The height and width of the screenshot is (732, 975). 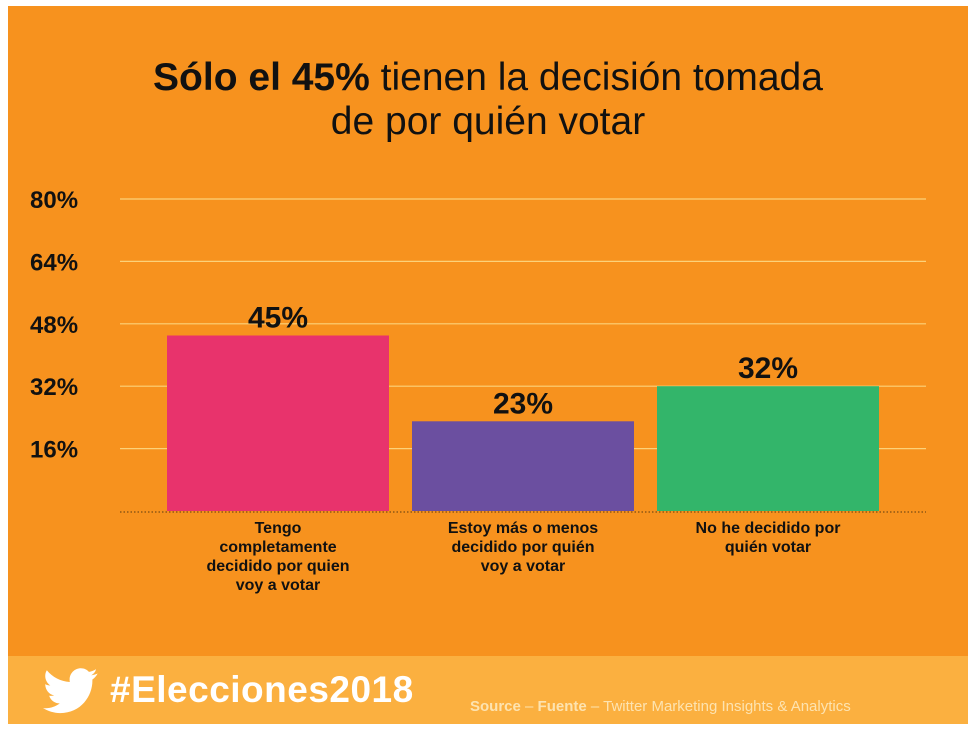 I want to click on source-name: Twitter Marketing Insights & Analytics, so click(x=727, y=706).